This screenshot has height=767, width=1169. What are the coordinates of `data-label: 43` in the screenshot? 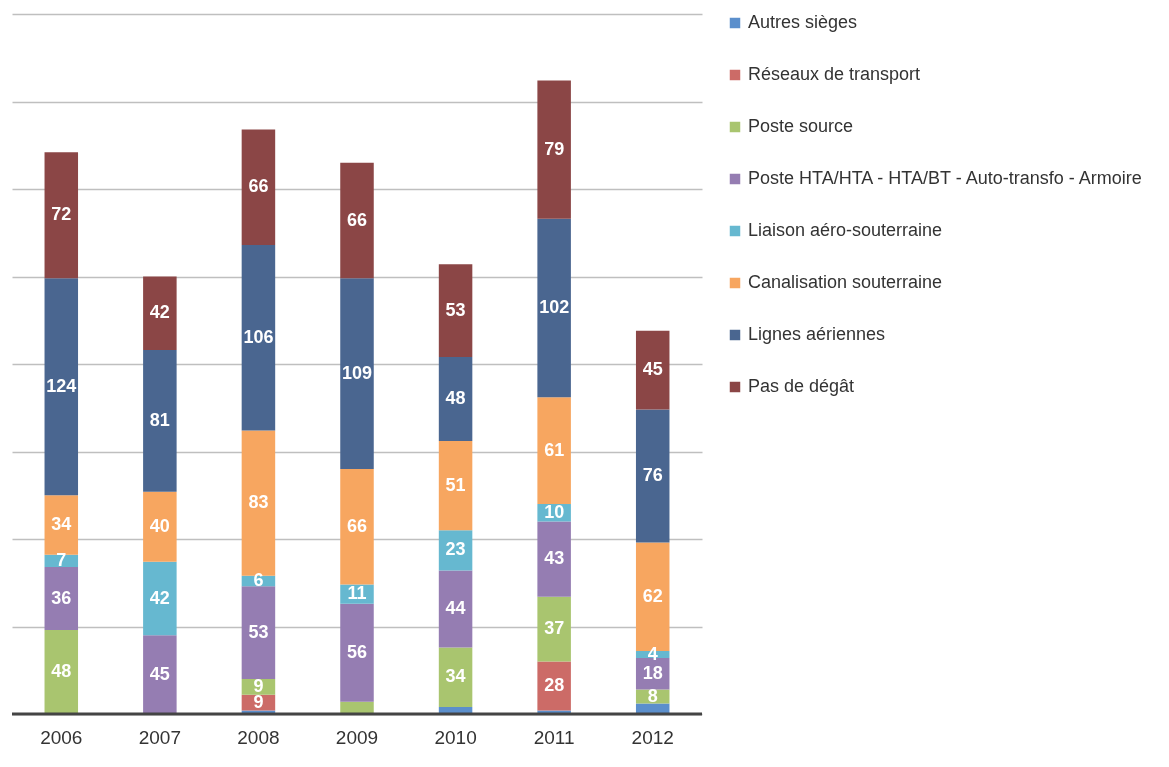 It's located at (554, 558).